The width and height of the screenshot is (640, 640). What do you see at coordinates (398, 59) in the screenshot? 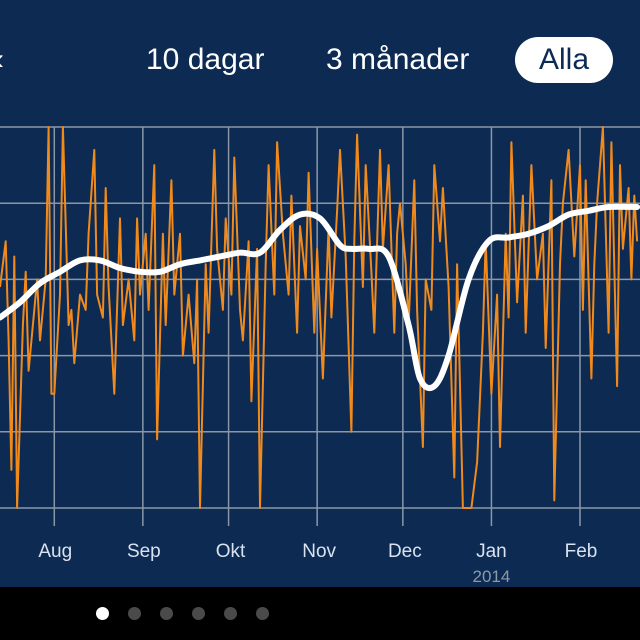
I see `range-tab-3-months: 3 månader` at bounding box center [398, 59].